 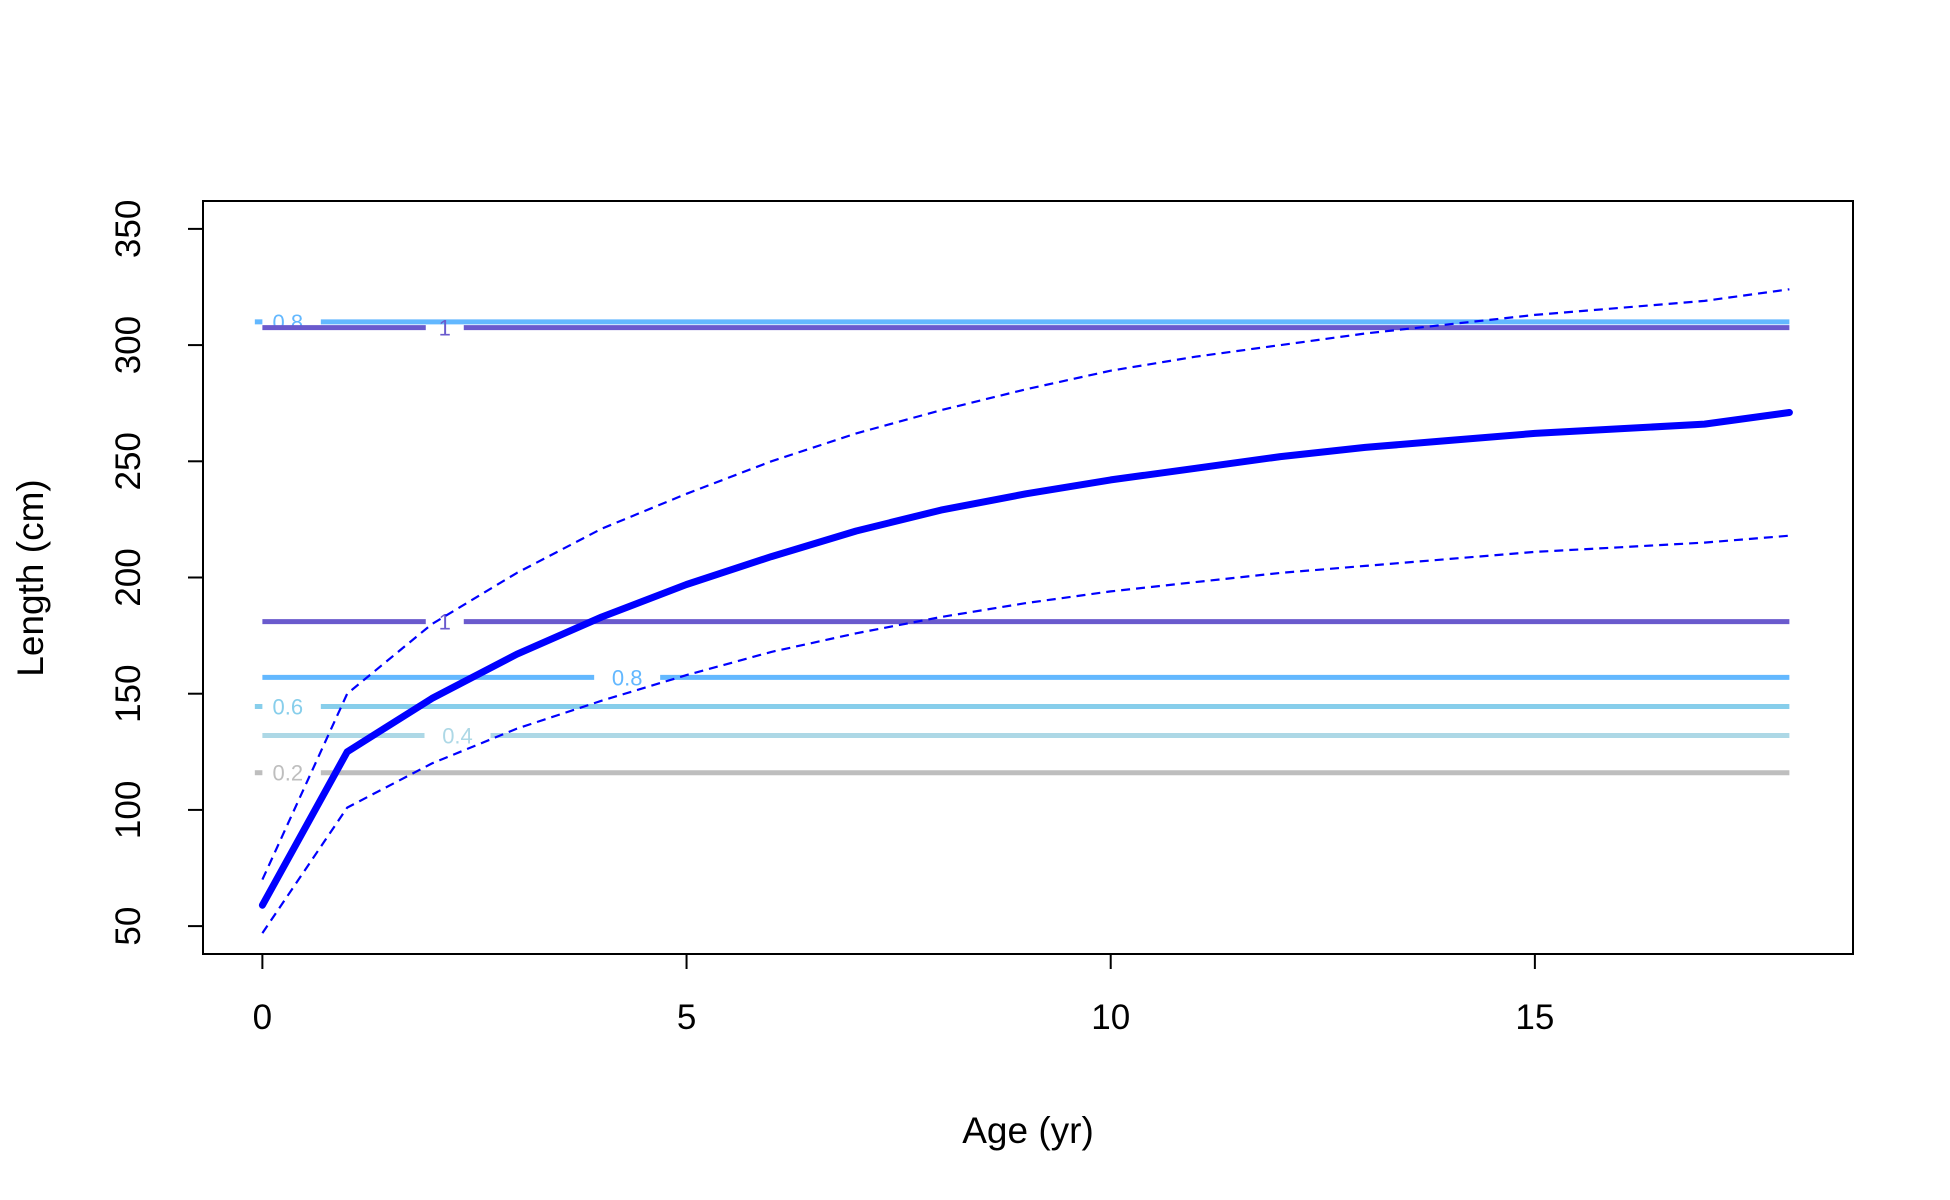 I want to click on contour-label-1: 0.4, so click(x=457, y=736).